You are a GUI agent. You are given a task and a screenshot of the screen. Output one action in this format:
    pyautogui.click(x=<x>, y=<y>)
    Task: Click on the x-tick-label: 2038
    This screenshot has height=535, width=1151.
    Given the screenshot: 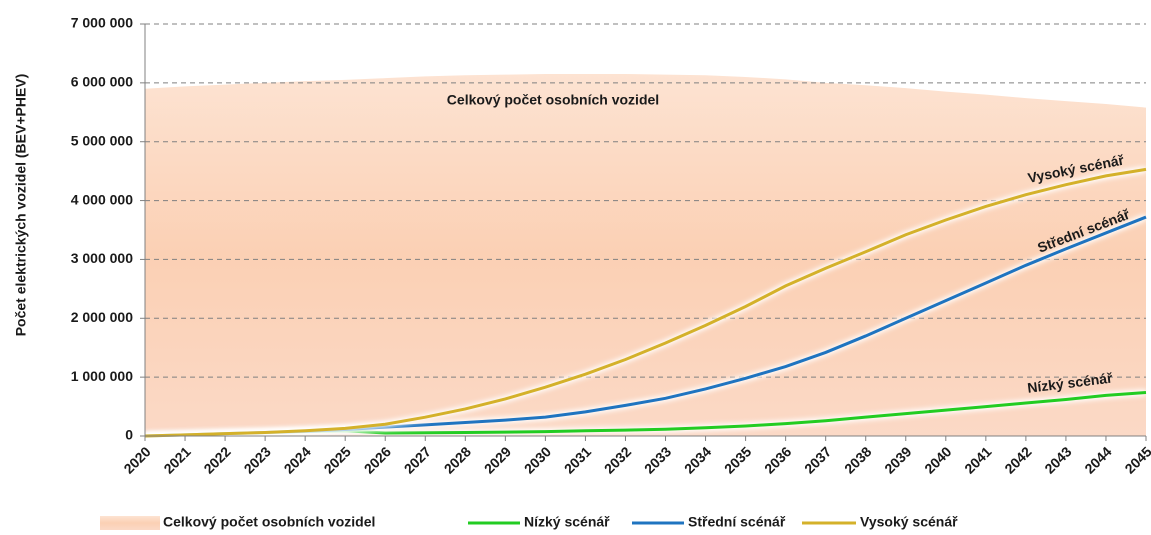 What is the action you would take?
    pyautogui.click(x=857, y=459)
    